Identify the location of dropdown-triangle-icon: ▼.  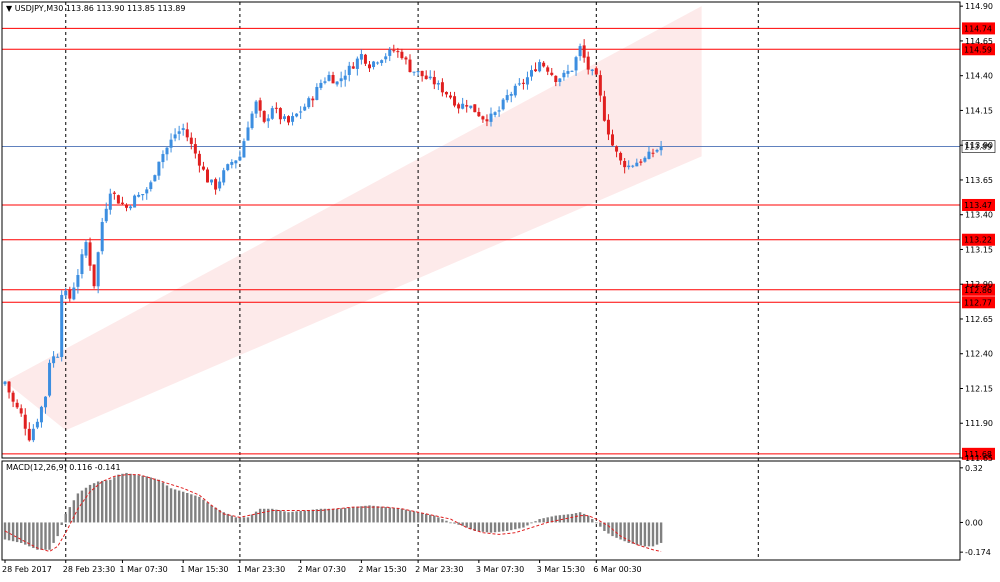
(9, 8).